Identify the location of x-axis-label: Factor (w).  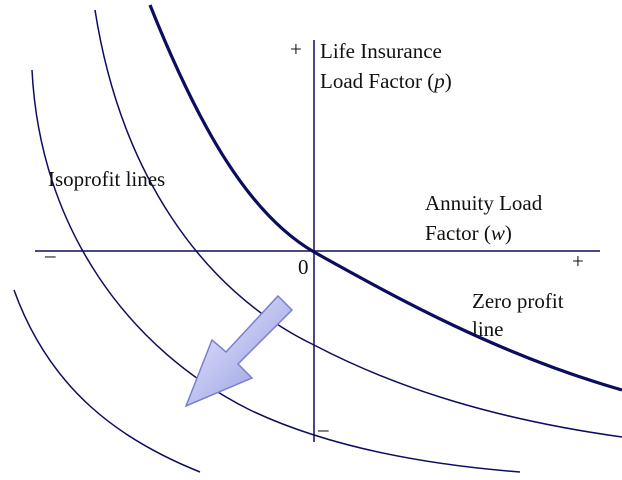
(468, 233).